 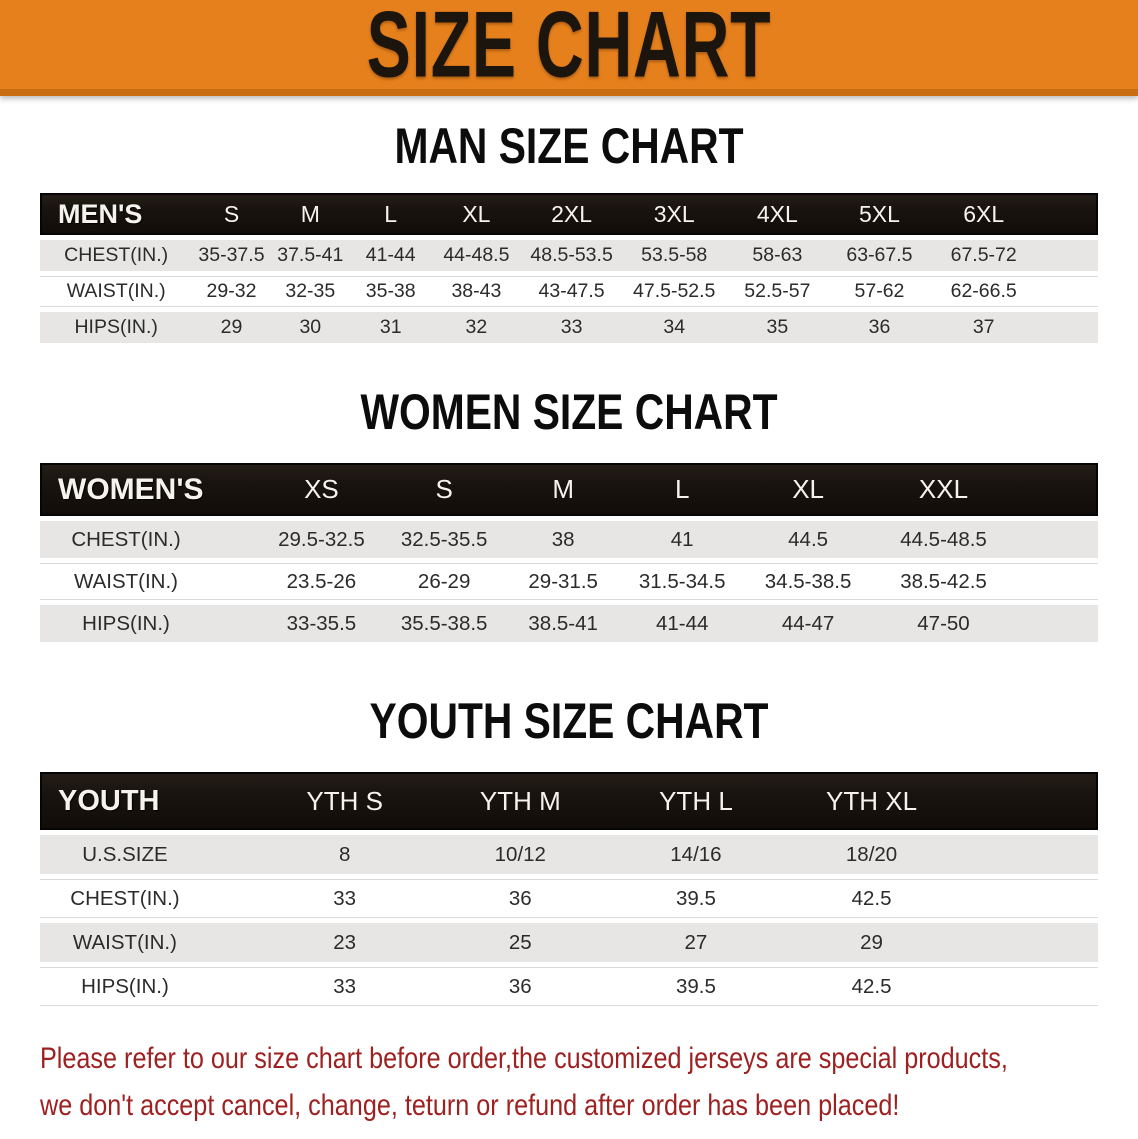 I want to click on size-header-row: YOUTH YTH S YTH M YTH L YTH XL, so click(x=569, y=801).